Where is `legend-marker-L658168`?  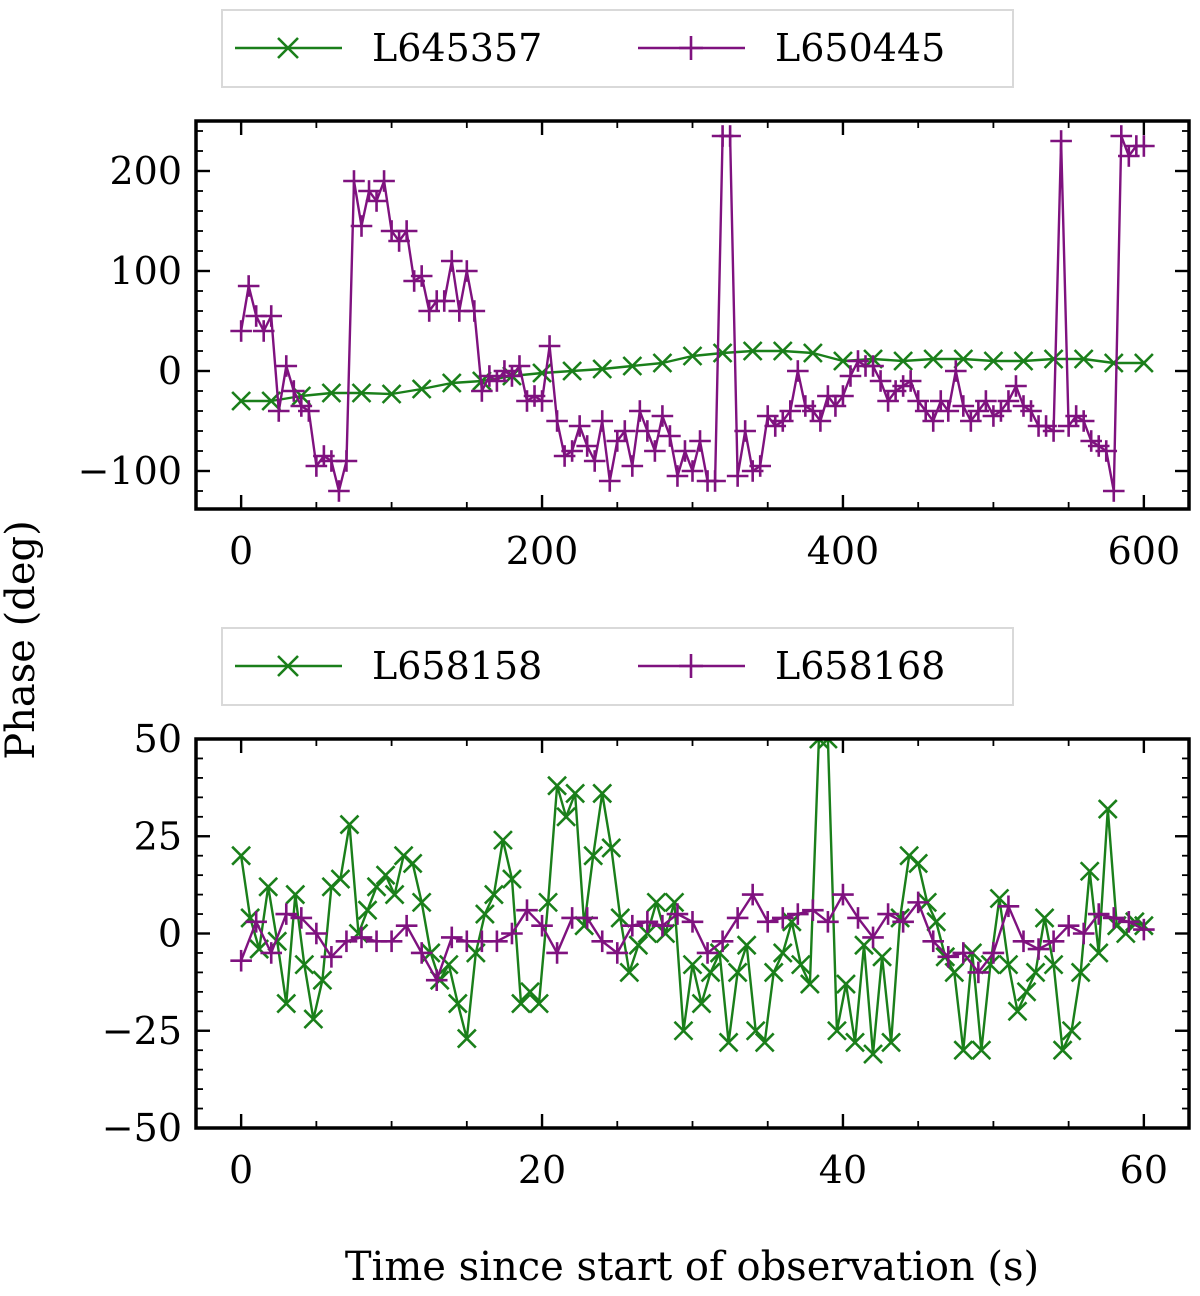 legend-marker-L658168 is located at coordinates (691, 666).